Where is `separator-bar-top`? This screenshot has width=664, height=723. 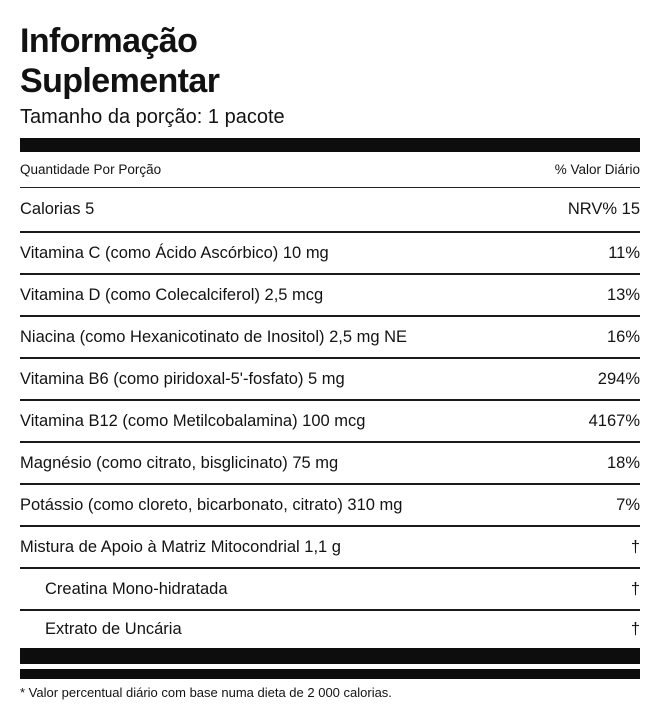 separator-bar-top is located at coordinates (330, 145).